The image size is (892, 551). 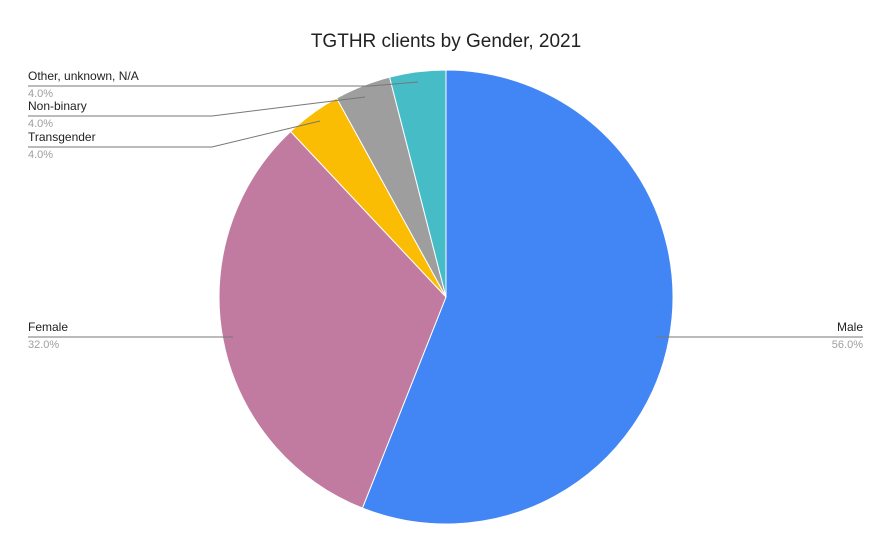 I want to click on slice-label: Female, so click(x=48, y=327).